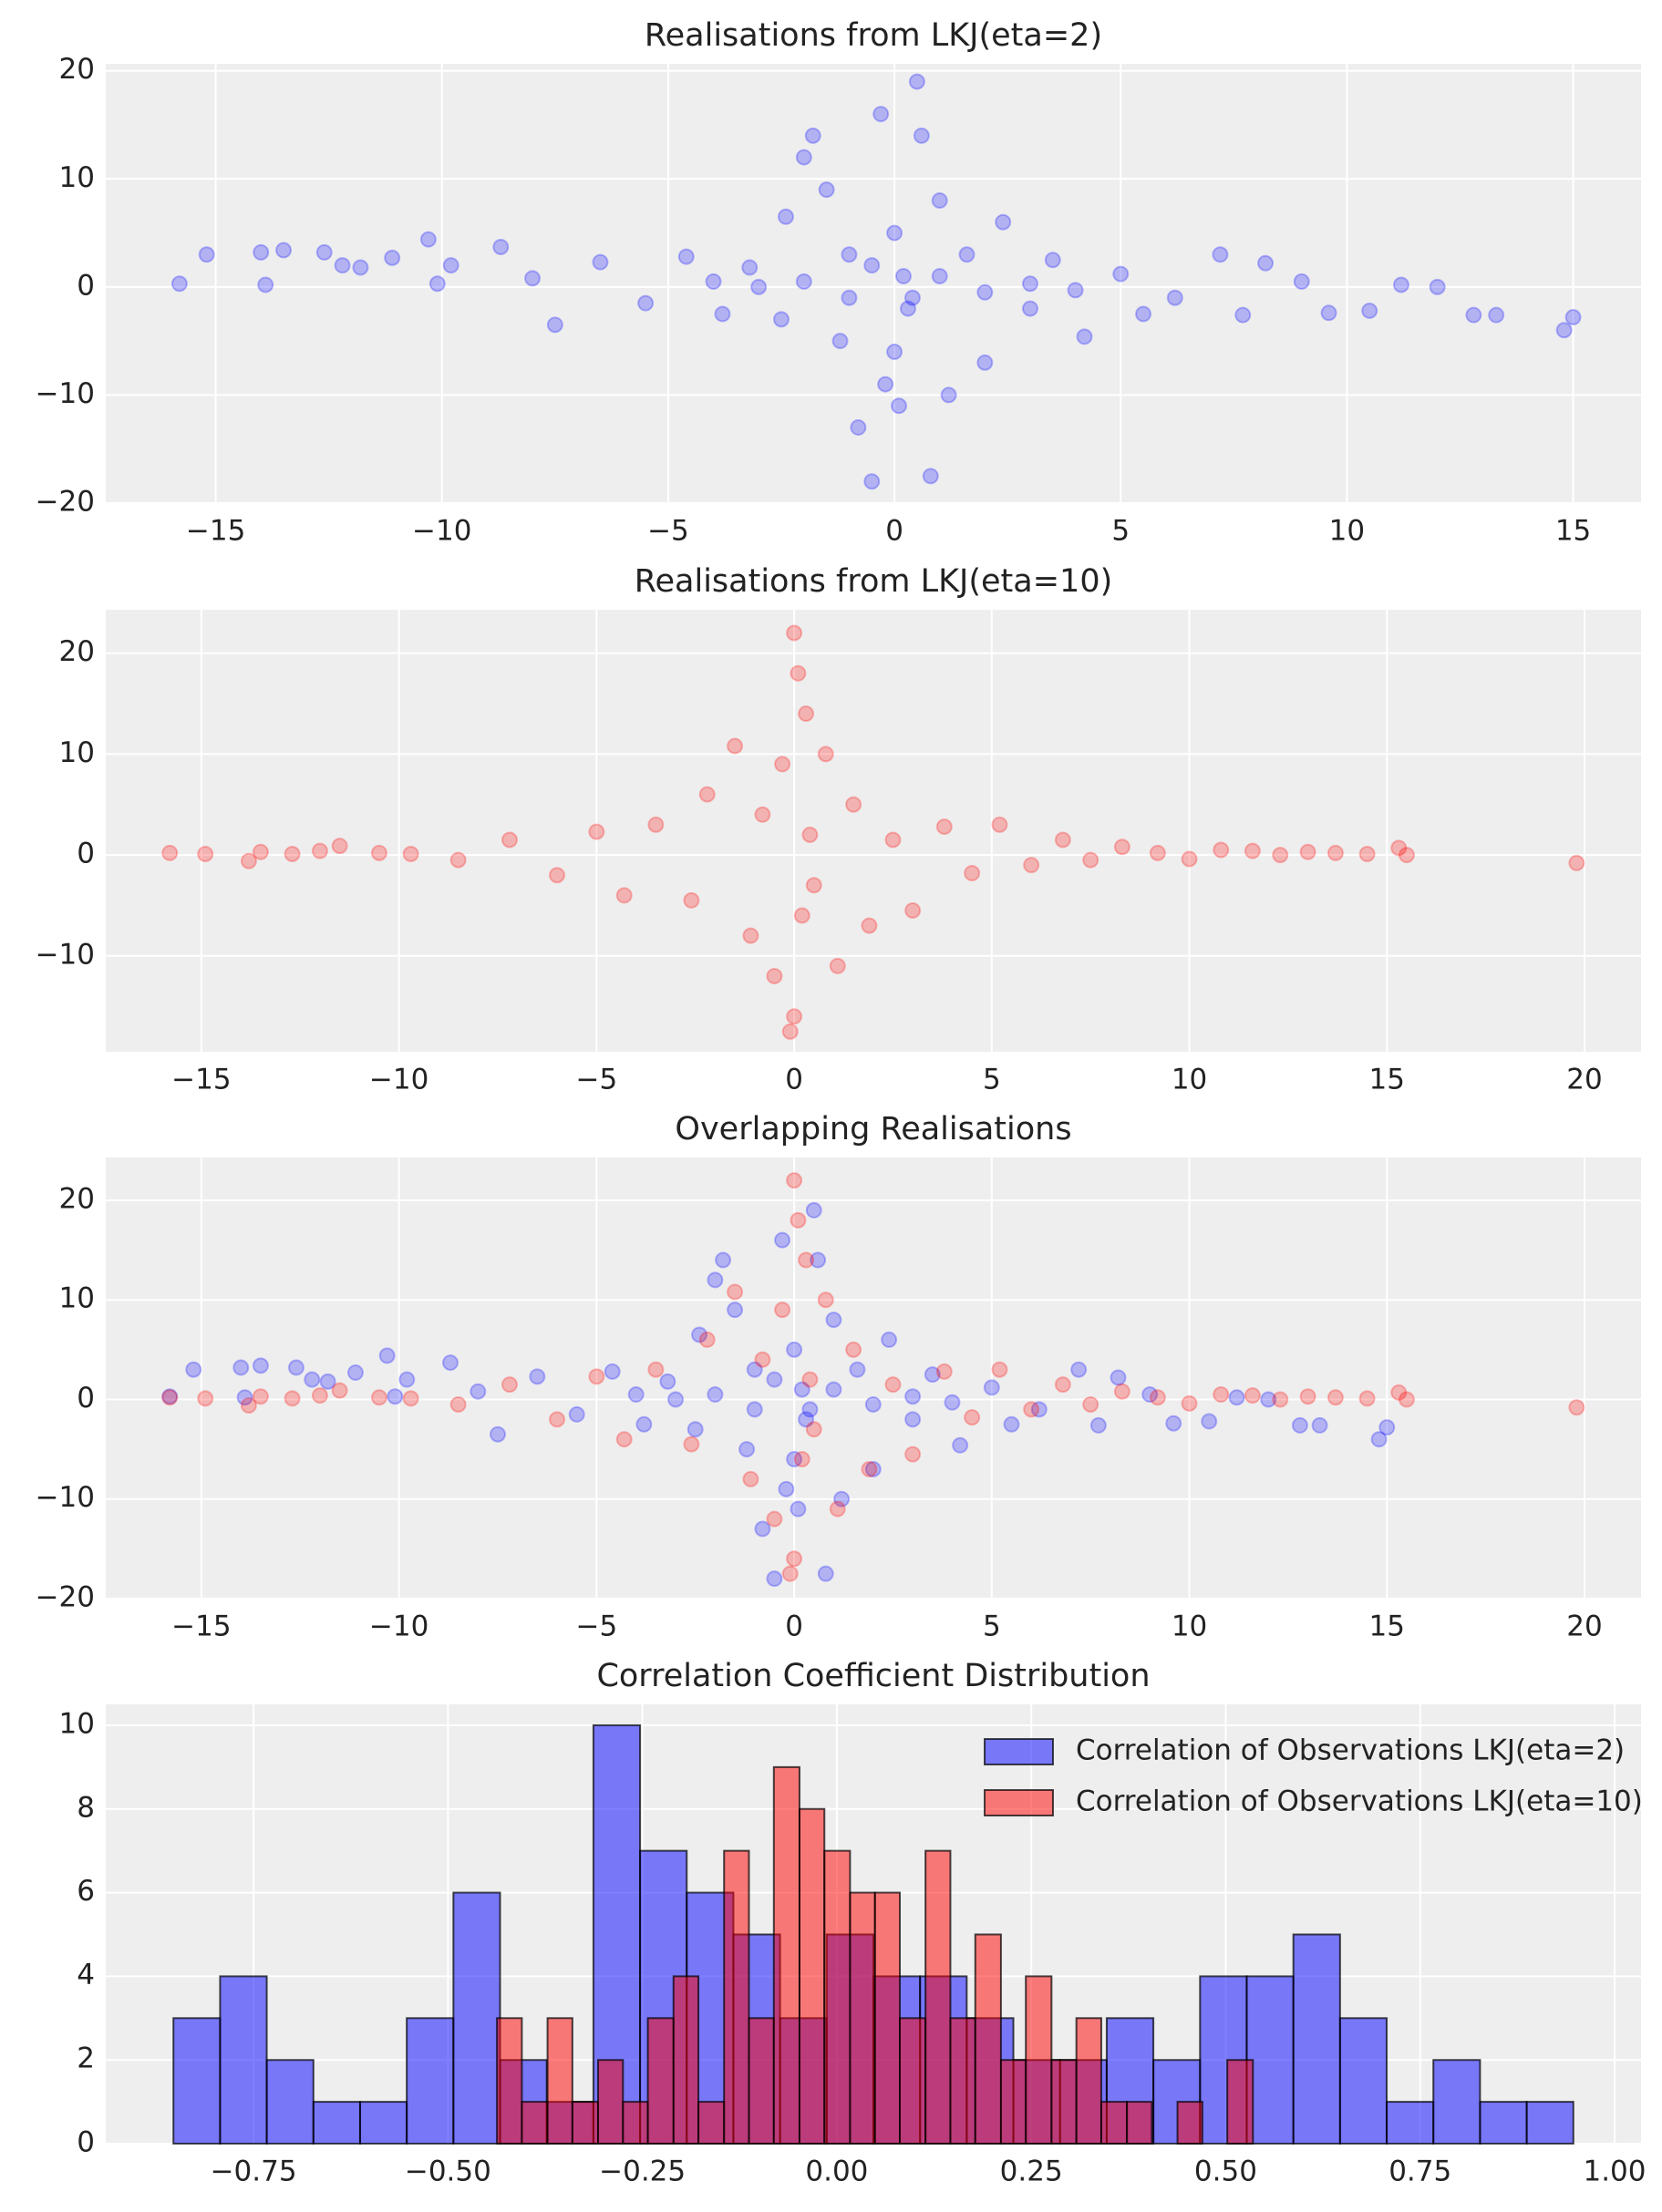  I want to click on y-tick-label: 10, so click(77, 1298).